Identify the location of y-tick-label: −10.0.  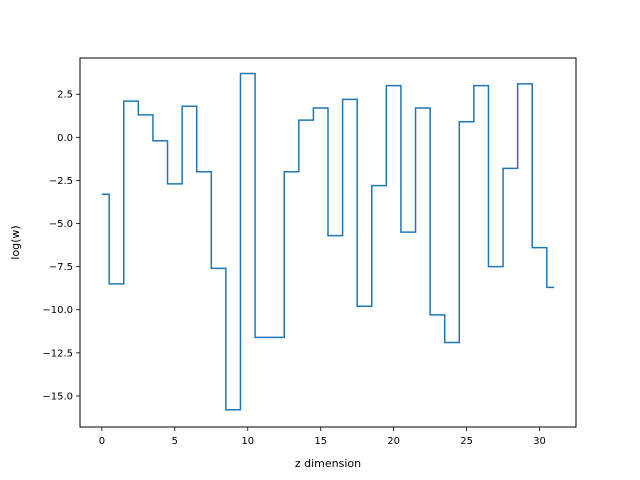
(57, 310).